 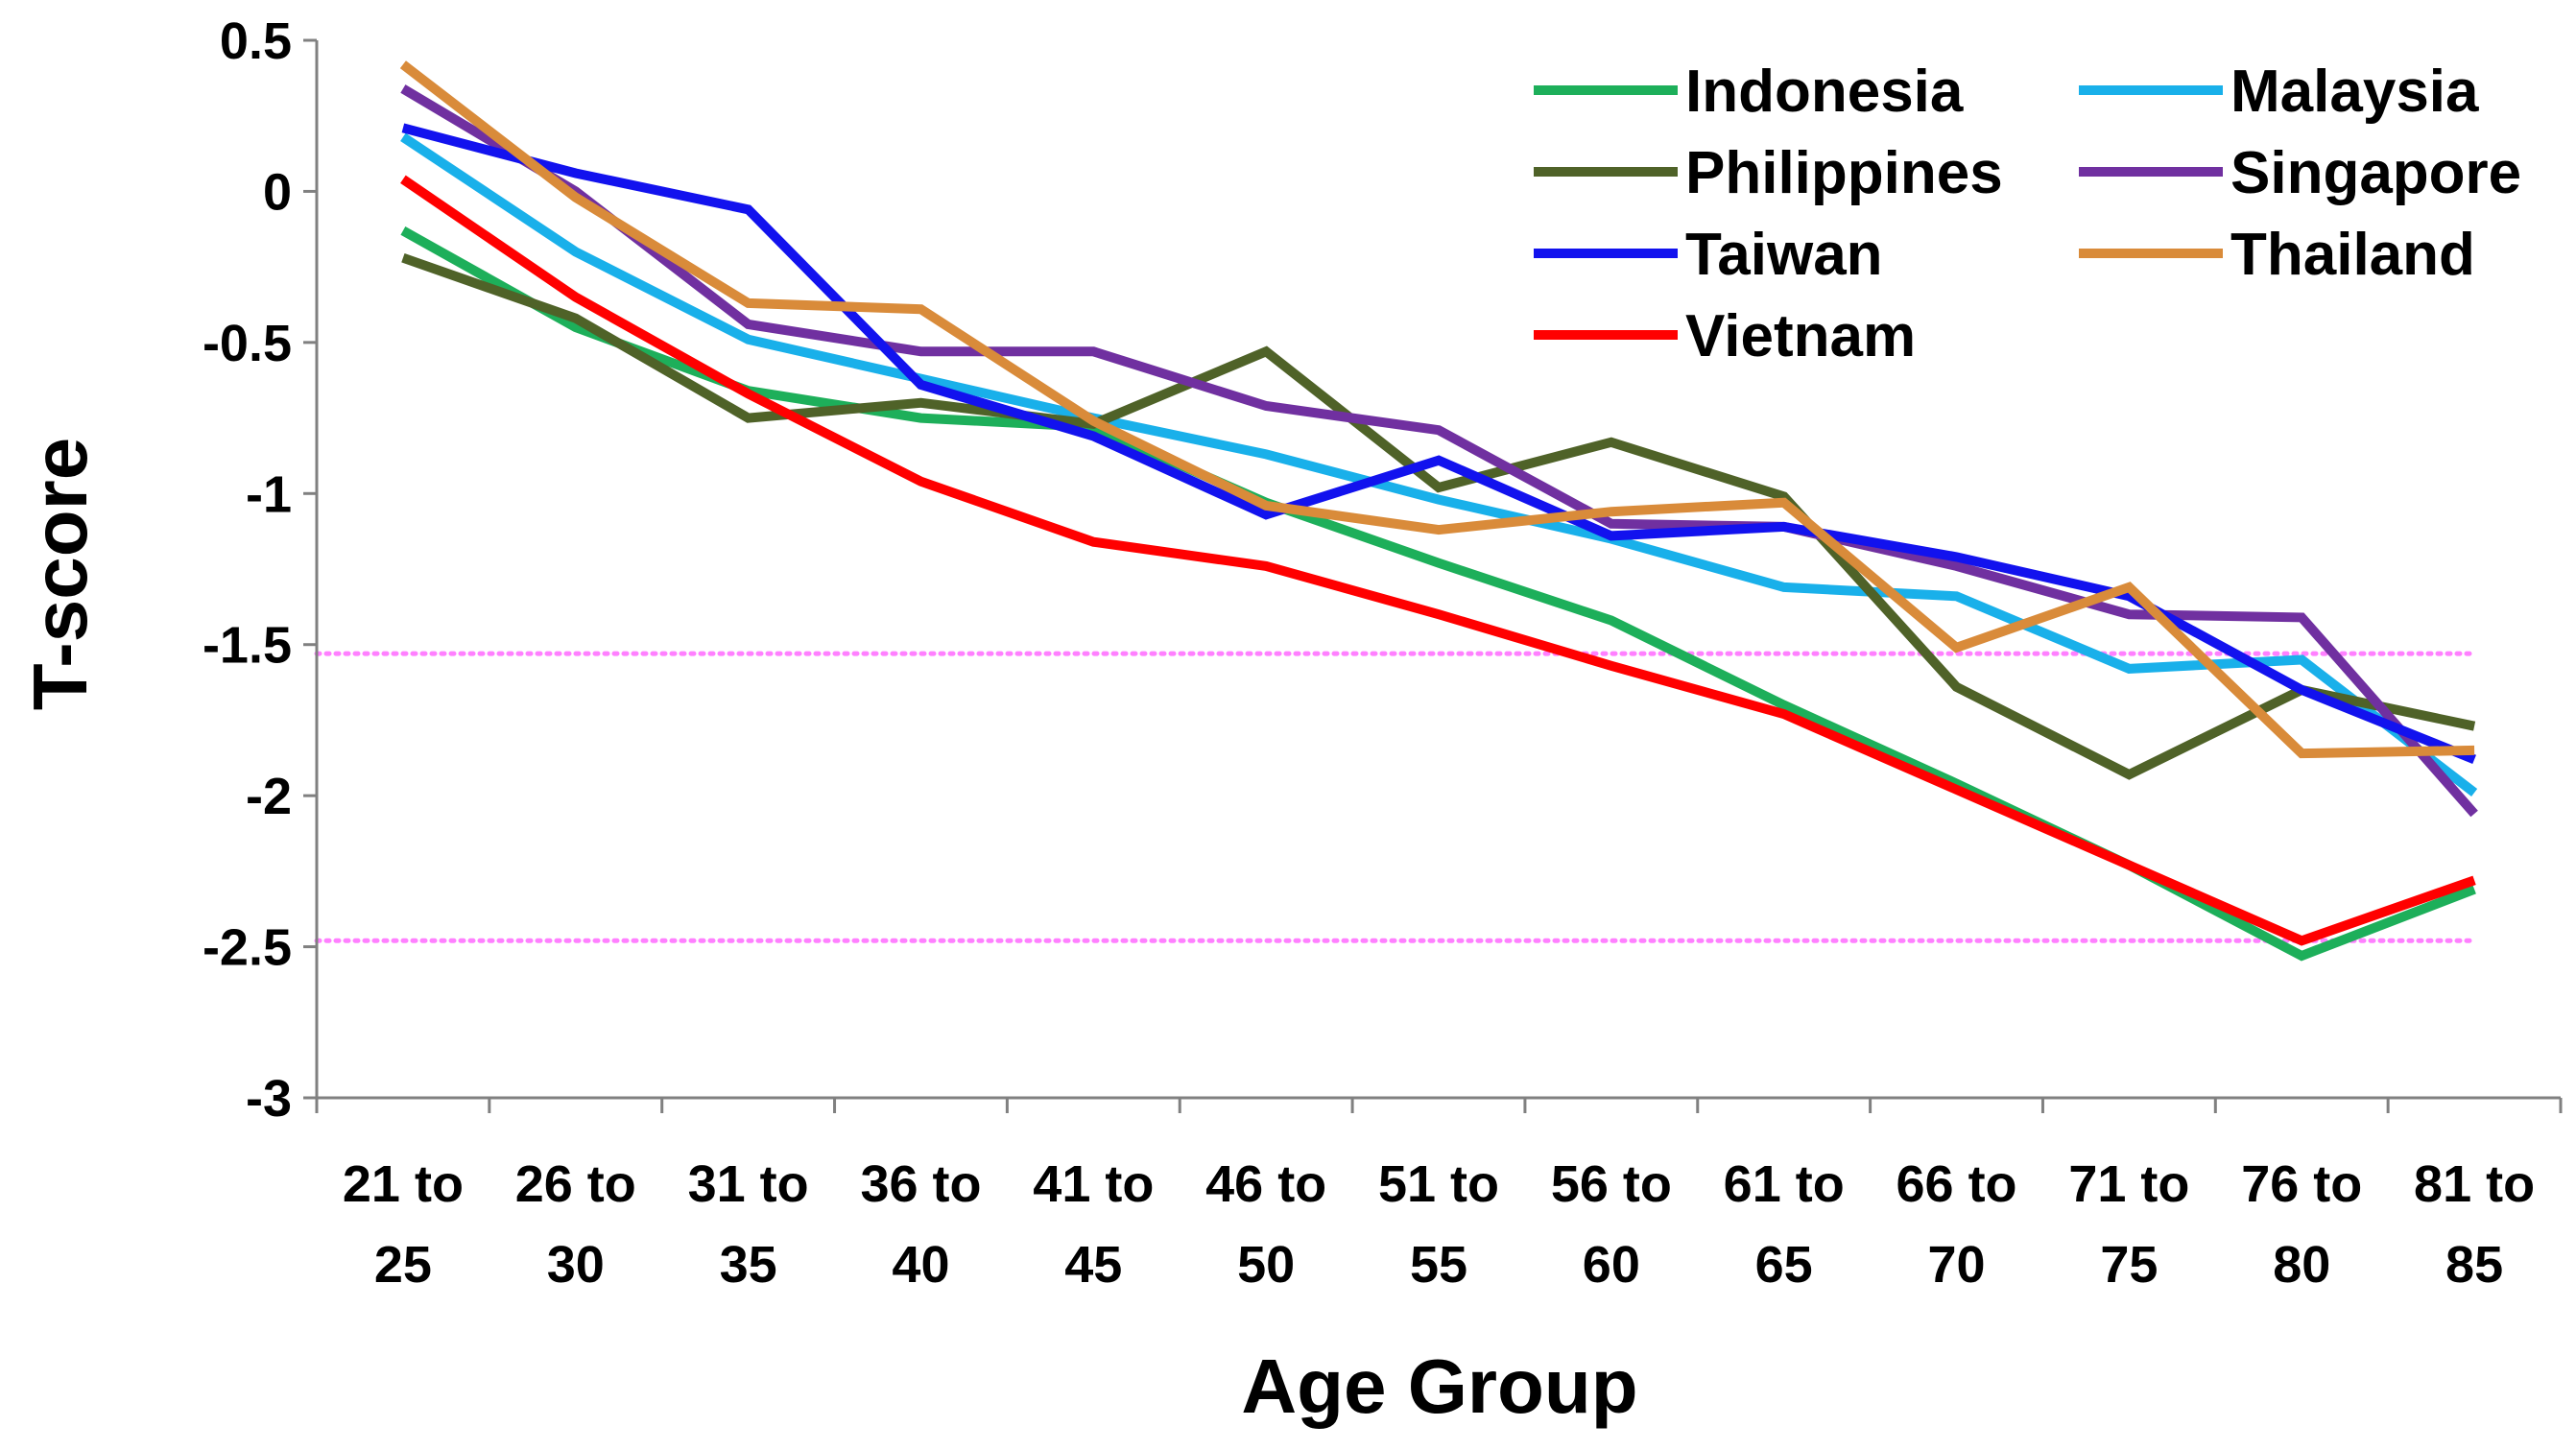 I want to click on x-tick-label-line2: 85, so click(x=2474, y=1265).